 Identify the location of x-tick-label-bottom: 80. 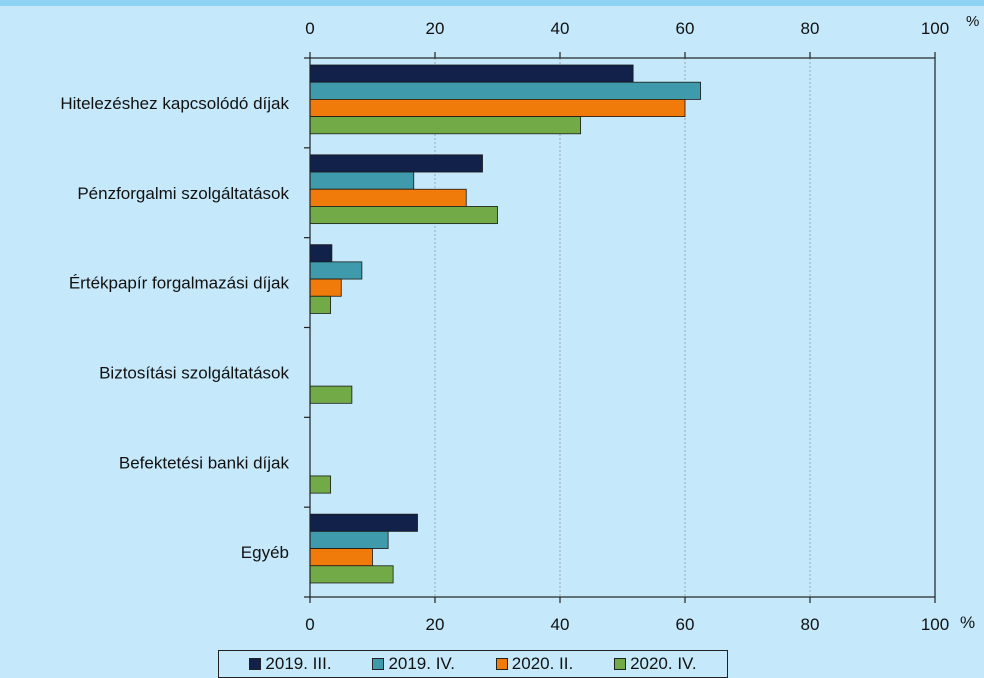
(810, 624).